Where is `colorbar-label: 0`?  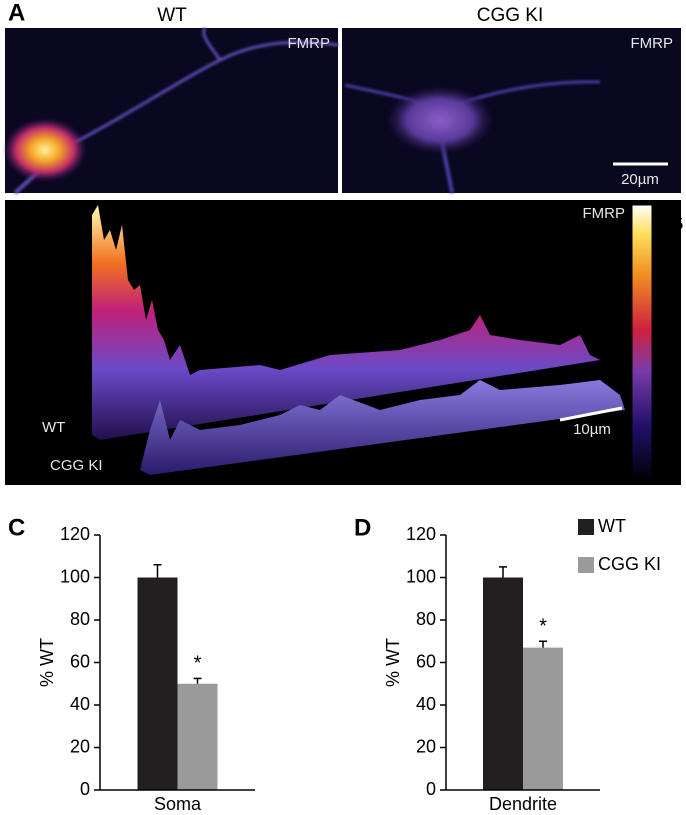
colorbar-label: 0 is located at coordinates (659, 475).